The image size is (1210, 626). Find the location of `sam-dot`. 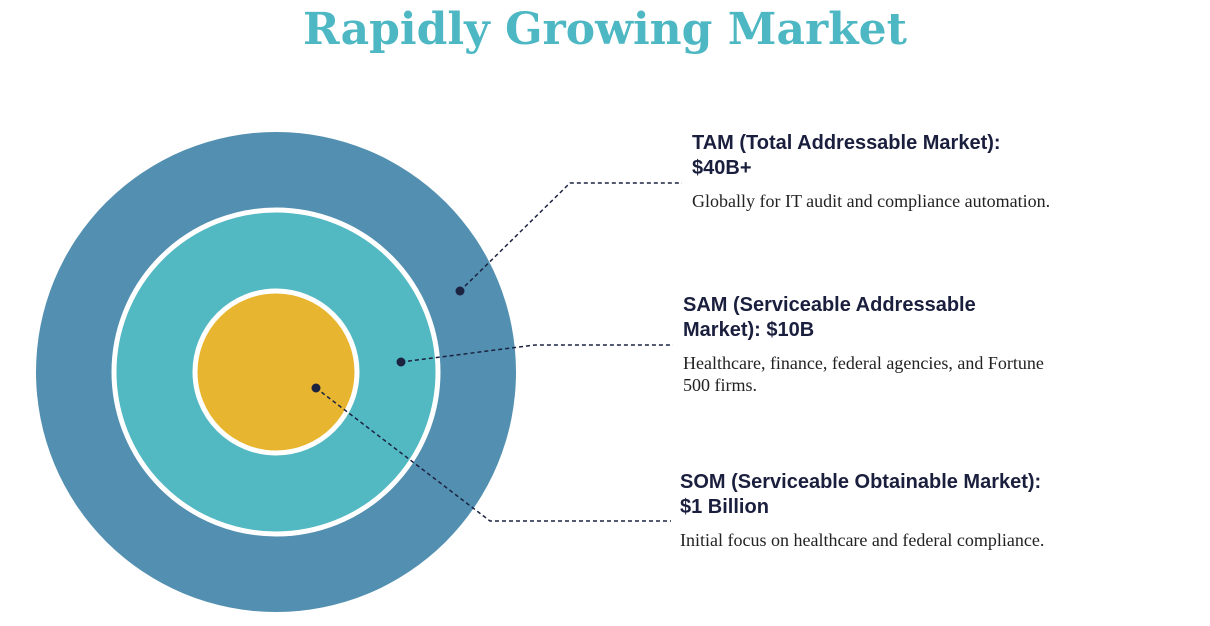

sam-dot is located at coordinates (401, 362).